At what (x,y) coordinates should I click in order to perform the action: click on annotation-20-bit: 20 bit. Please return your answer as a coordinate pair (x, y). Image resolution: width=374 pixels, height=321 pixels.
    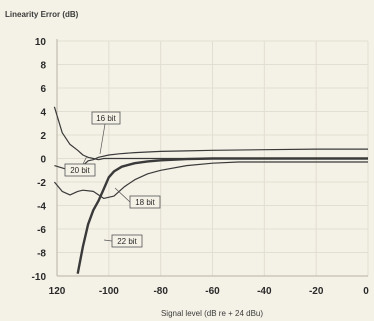
    Looking at the image, I should click on (80, 166).